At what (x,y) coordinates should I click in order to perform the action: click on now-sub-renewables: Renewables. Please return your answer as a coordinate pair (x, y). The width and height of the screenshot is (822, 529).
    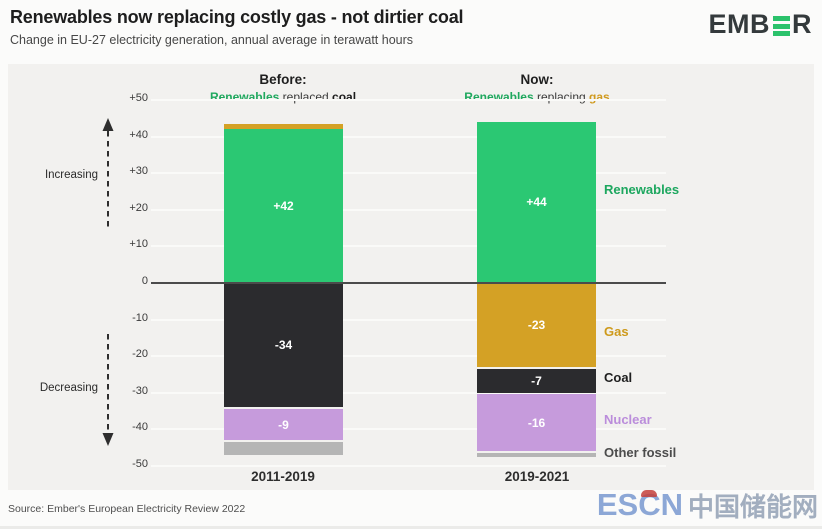
    Looking at the image, I should click on (499, 97).